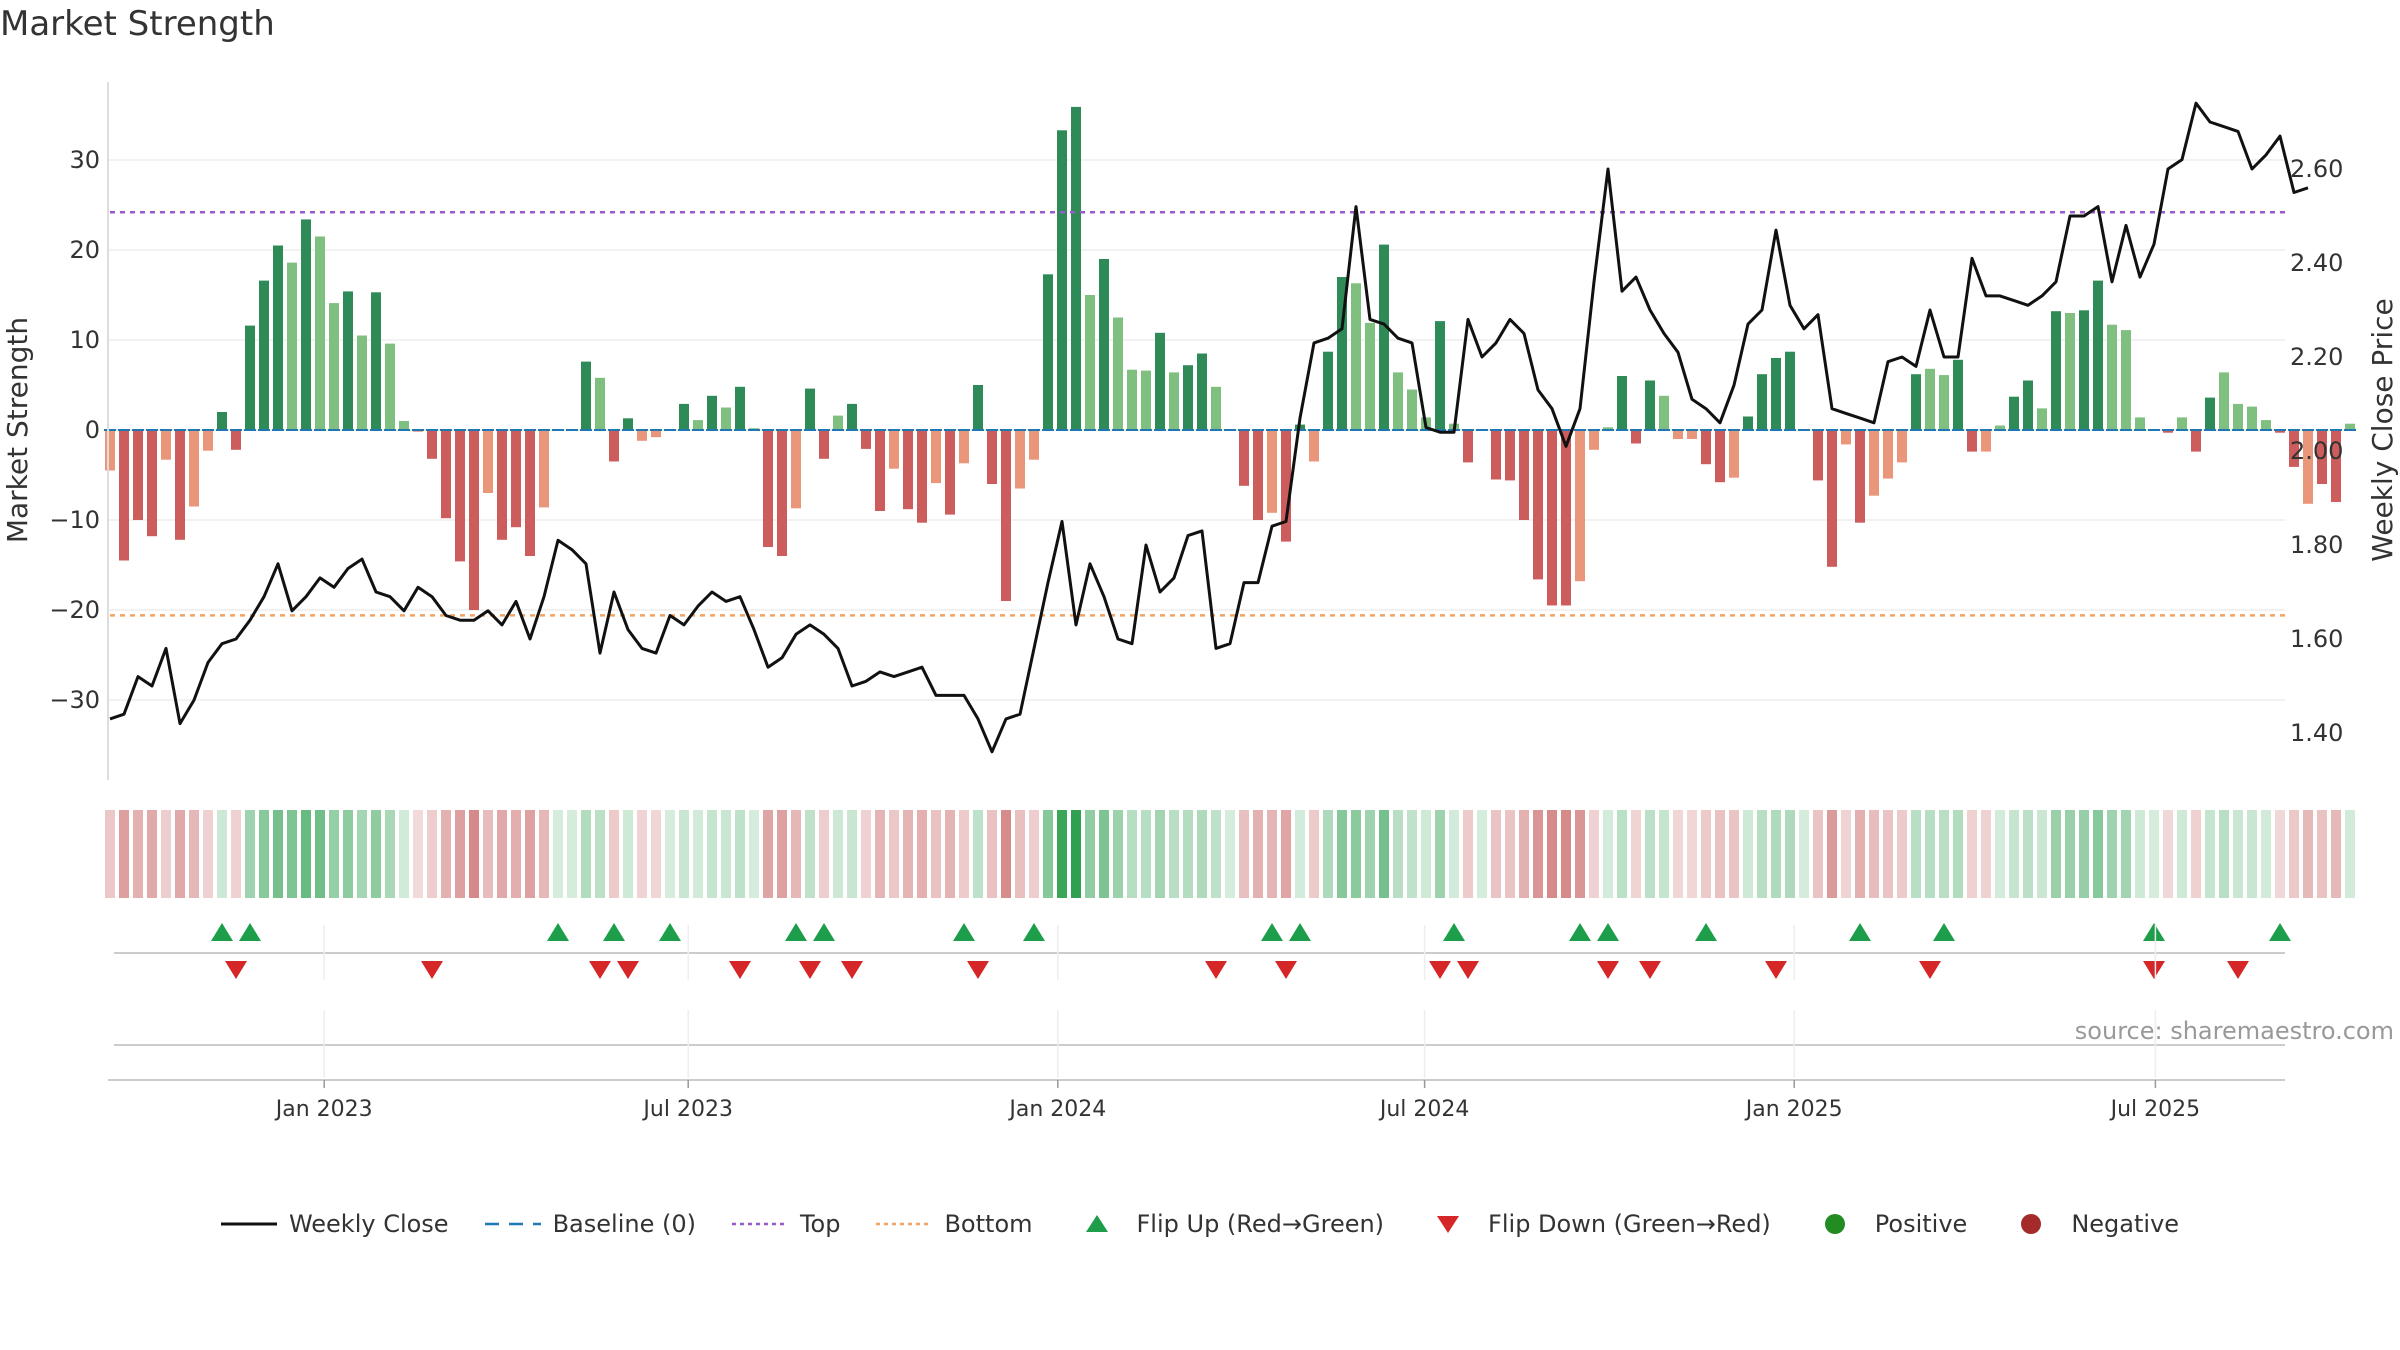 The height and width of the screenshot is (1350, 2400). I want to click on legend-label: Flip Up (Red→Green), so click(1260, 1224).